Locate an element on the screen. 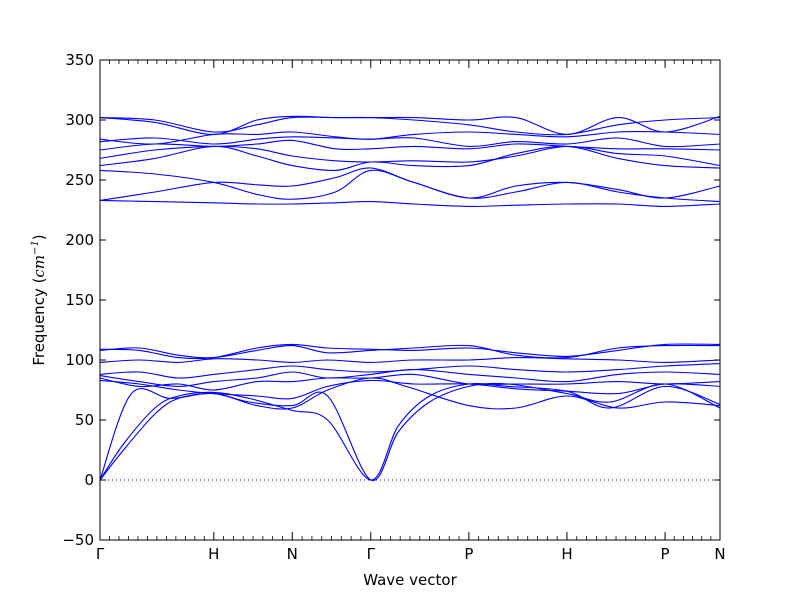 This screenshot has height=600, width=800. y-tick-label: 200 is located at coordinates (79, 240).